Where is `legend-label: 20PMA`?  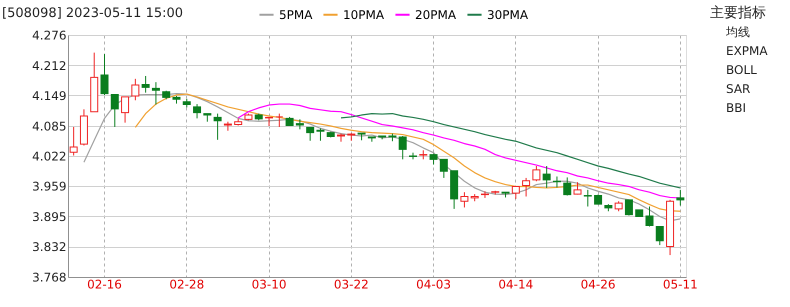
legend-label: 20PMA is located at coordinates (436, 15).